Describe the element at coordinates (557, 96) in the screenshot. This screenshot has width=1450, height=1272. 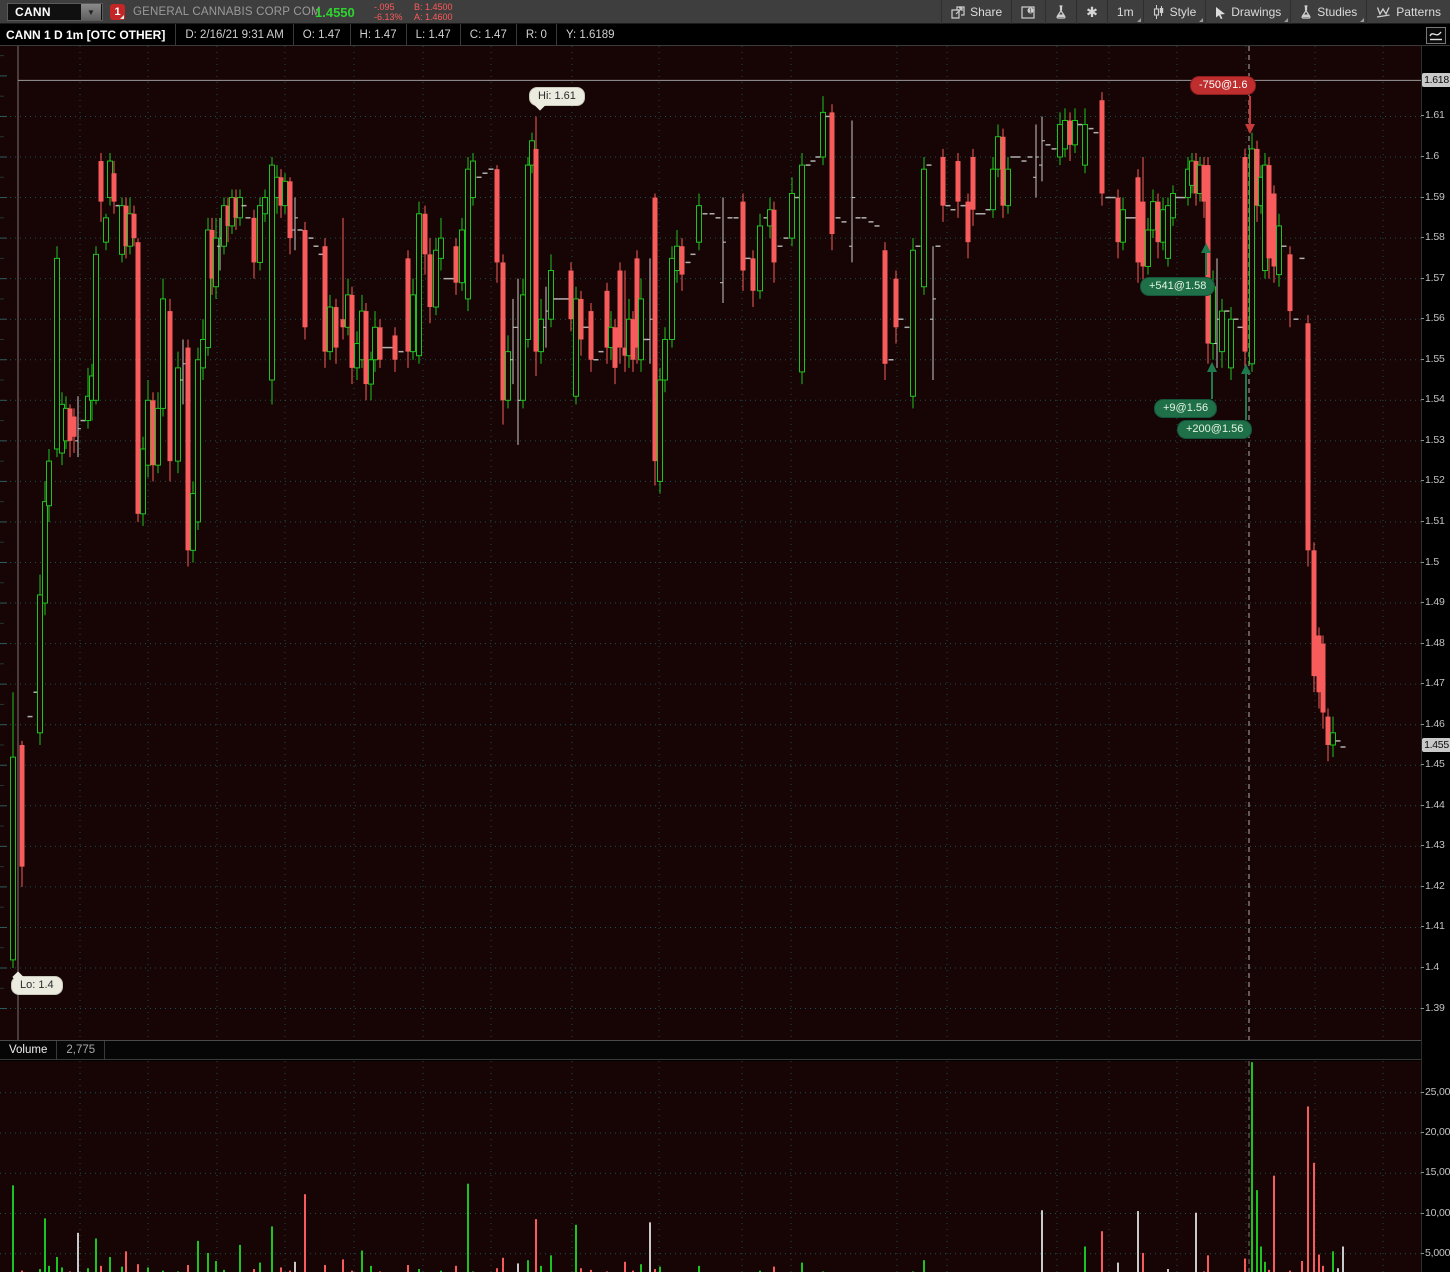
I see `high-marker: Hi: 1.61` at that location.